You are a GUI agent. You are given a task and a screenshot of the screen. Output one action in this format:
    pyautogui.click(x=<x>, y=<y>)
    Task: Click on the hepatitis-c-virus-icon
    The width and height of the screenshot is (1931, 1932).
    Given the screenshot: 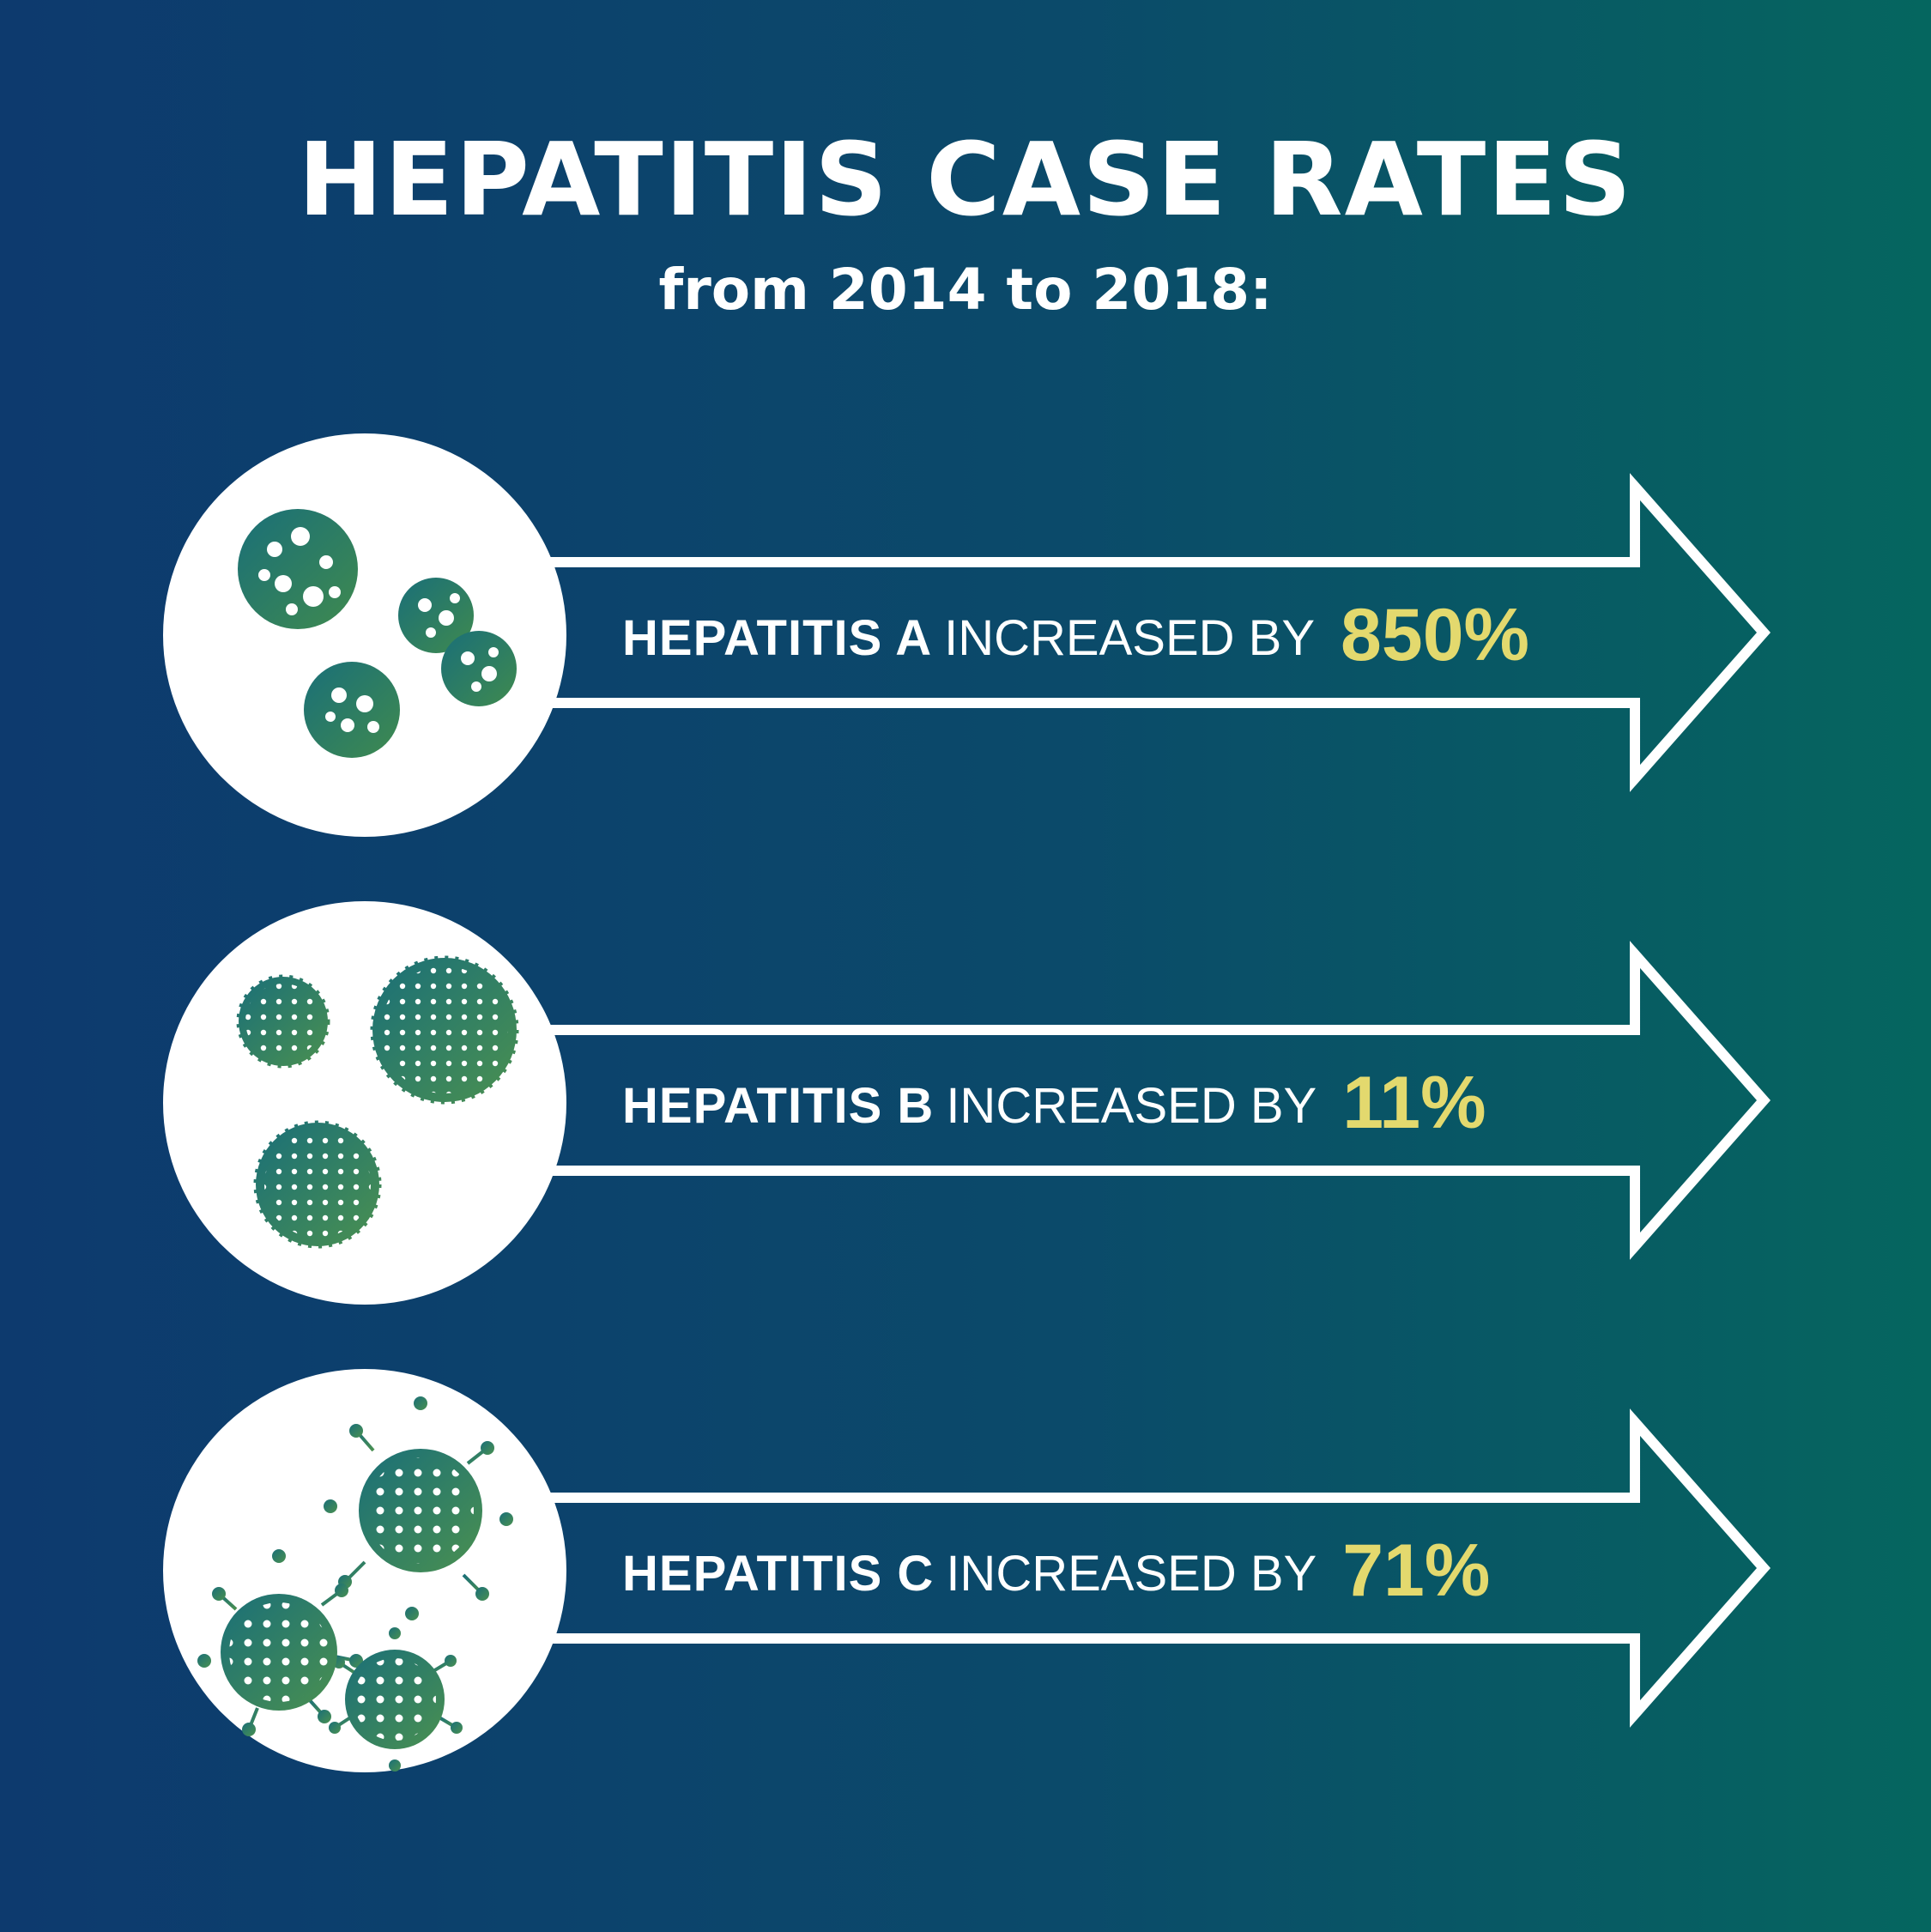 What is the action you would take?
    pyautogui.click(x=355, y=1584)
    